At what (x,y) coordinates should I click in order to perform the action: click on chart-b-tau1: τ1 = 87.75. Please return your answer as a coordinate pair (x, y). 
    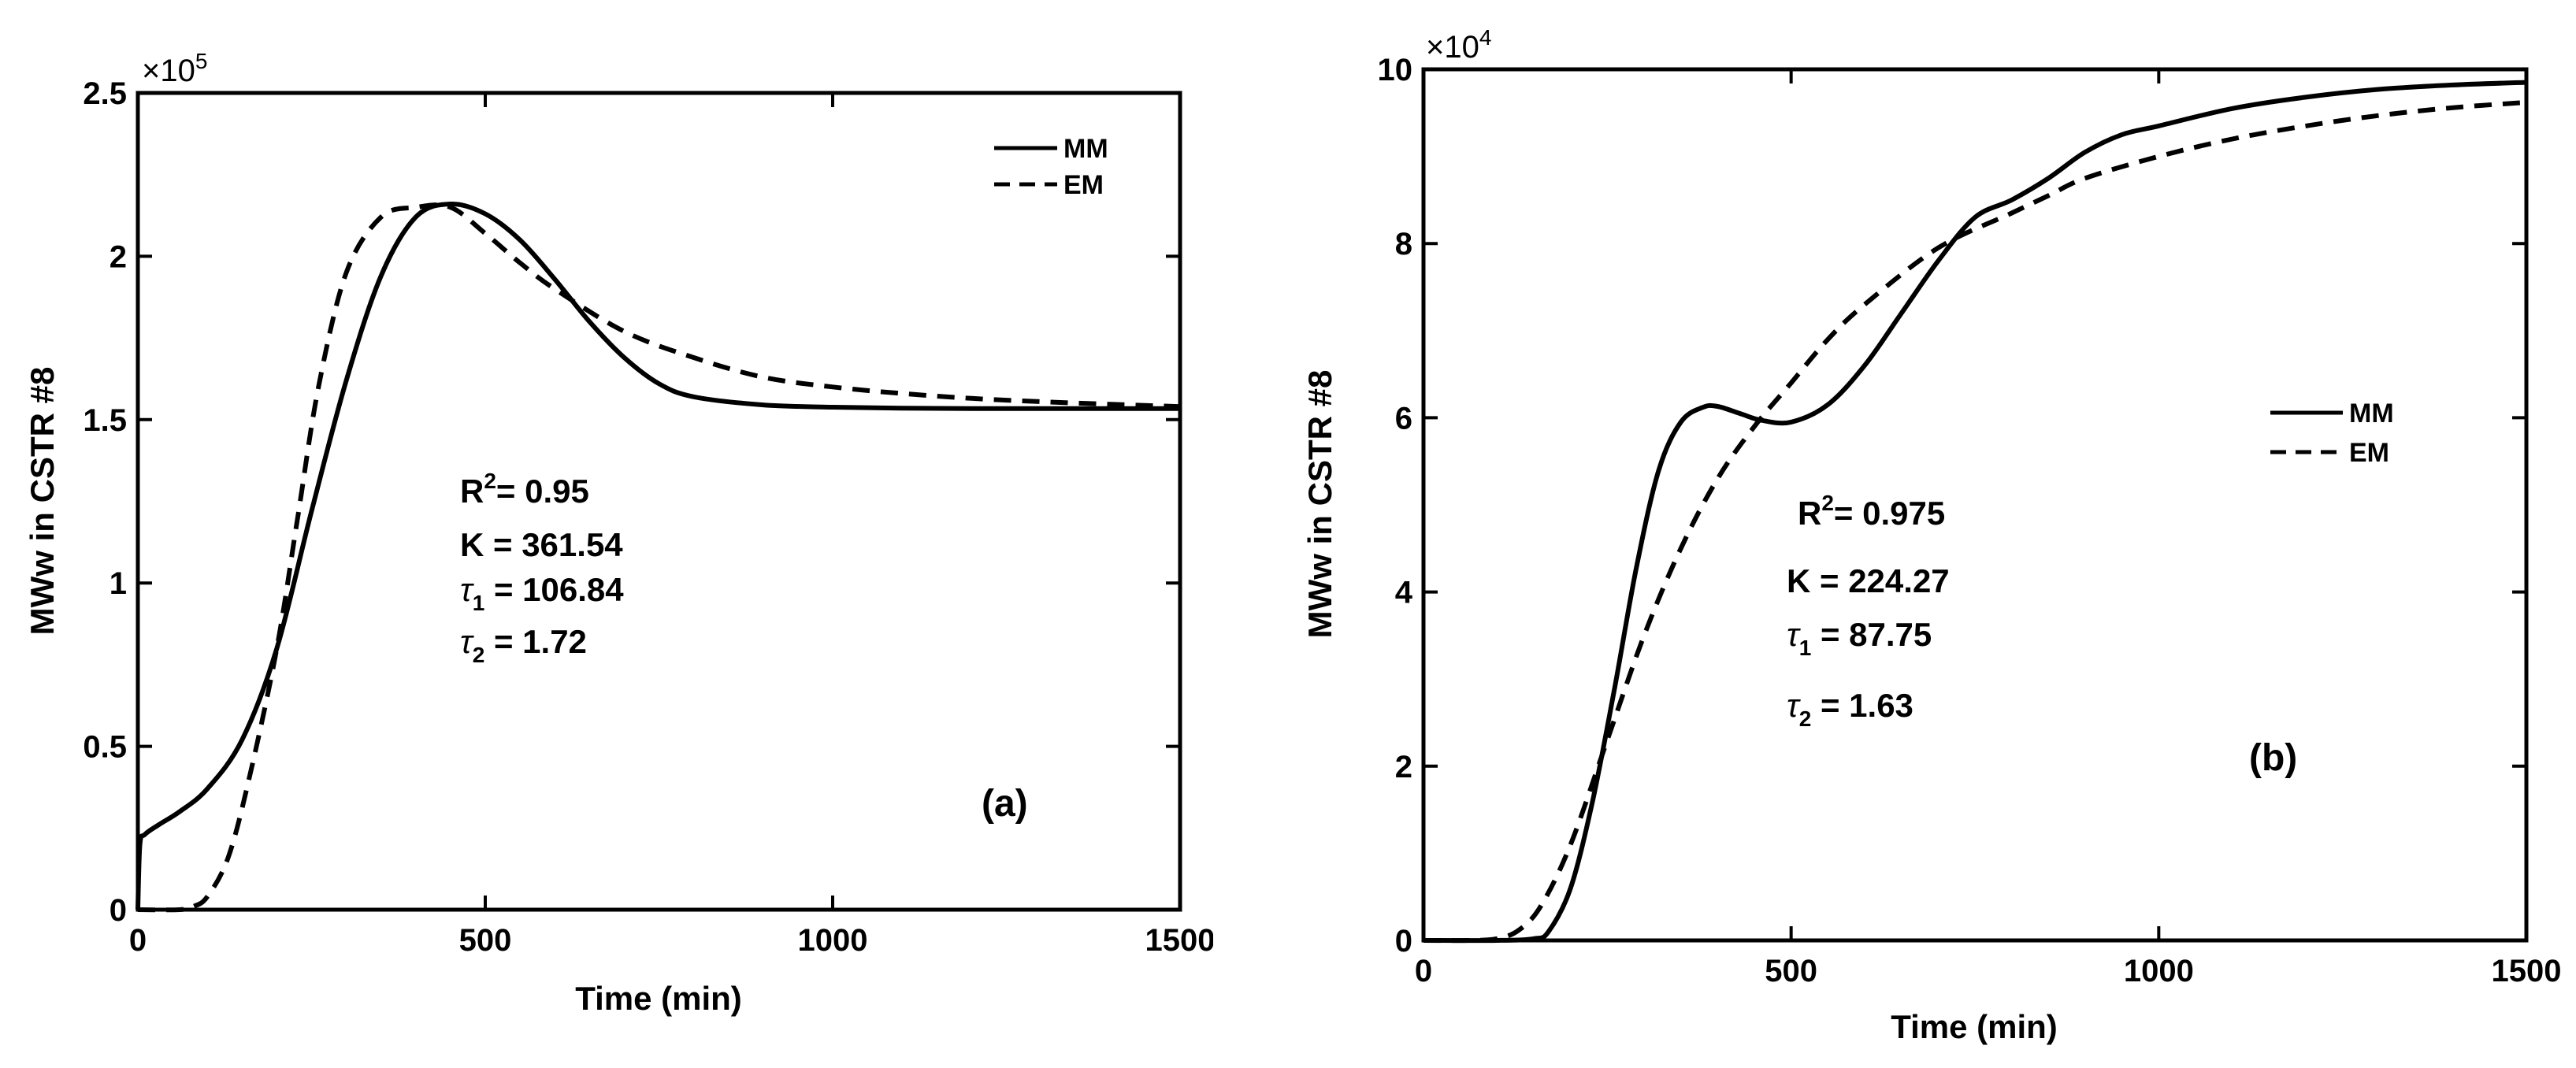
    Looking at the image, I should click on (1859, 638).